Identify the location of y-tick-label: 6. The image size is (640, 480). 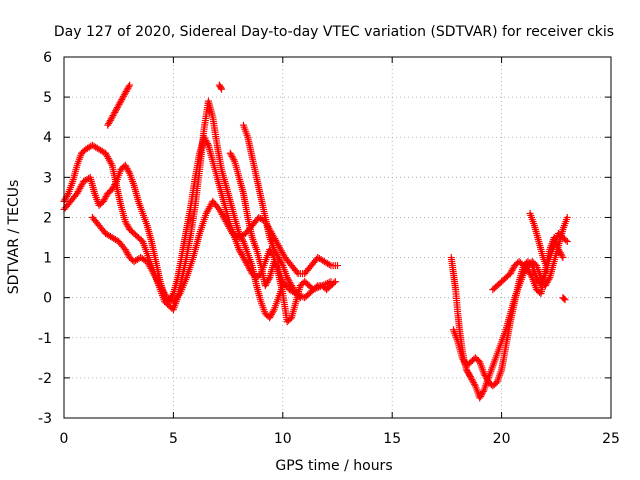
(47, 58).